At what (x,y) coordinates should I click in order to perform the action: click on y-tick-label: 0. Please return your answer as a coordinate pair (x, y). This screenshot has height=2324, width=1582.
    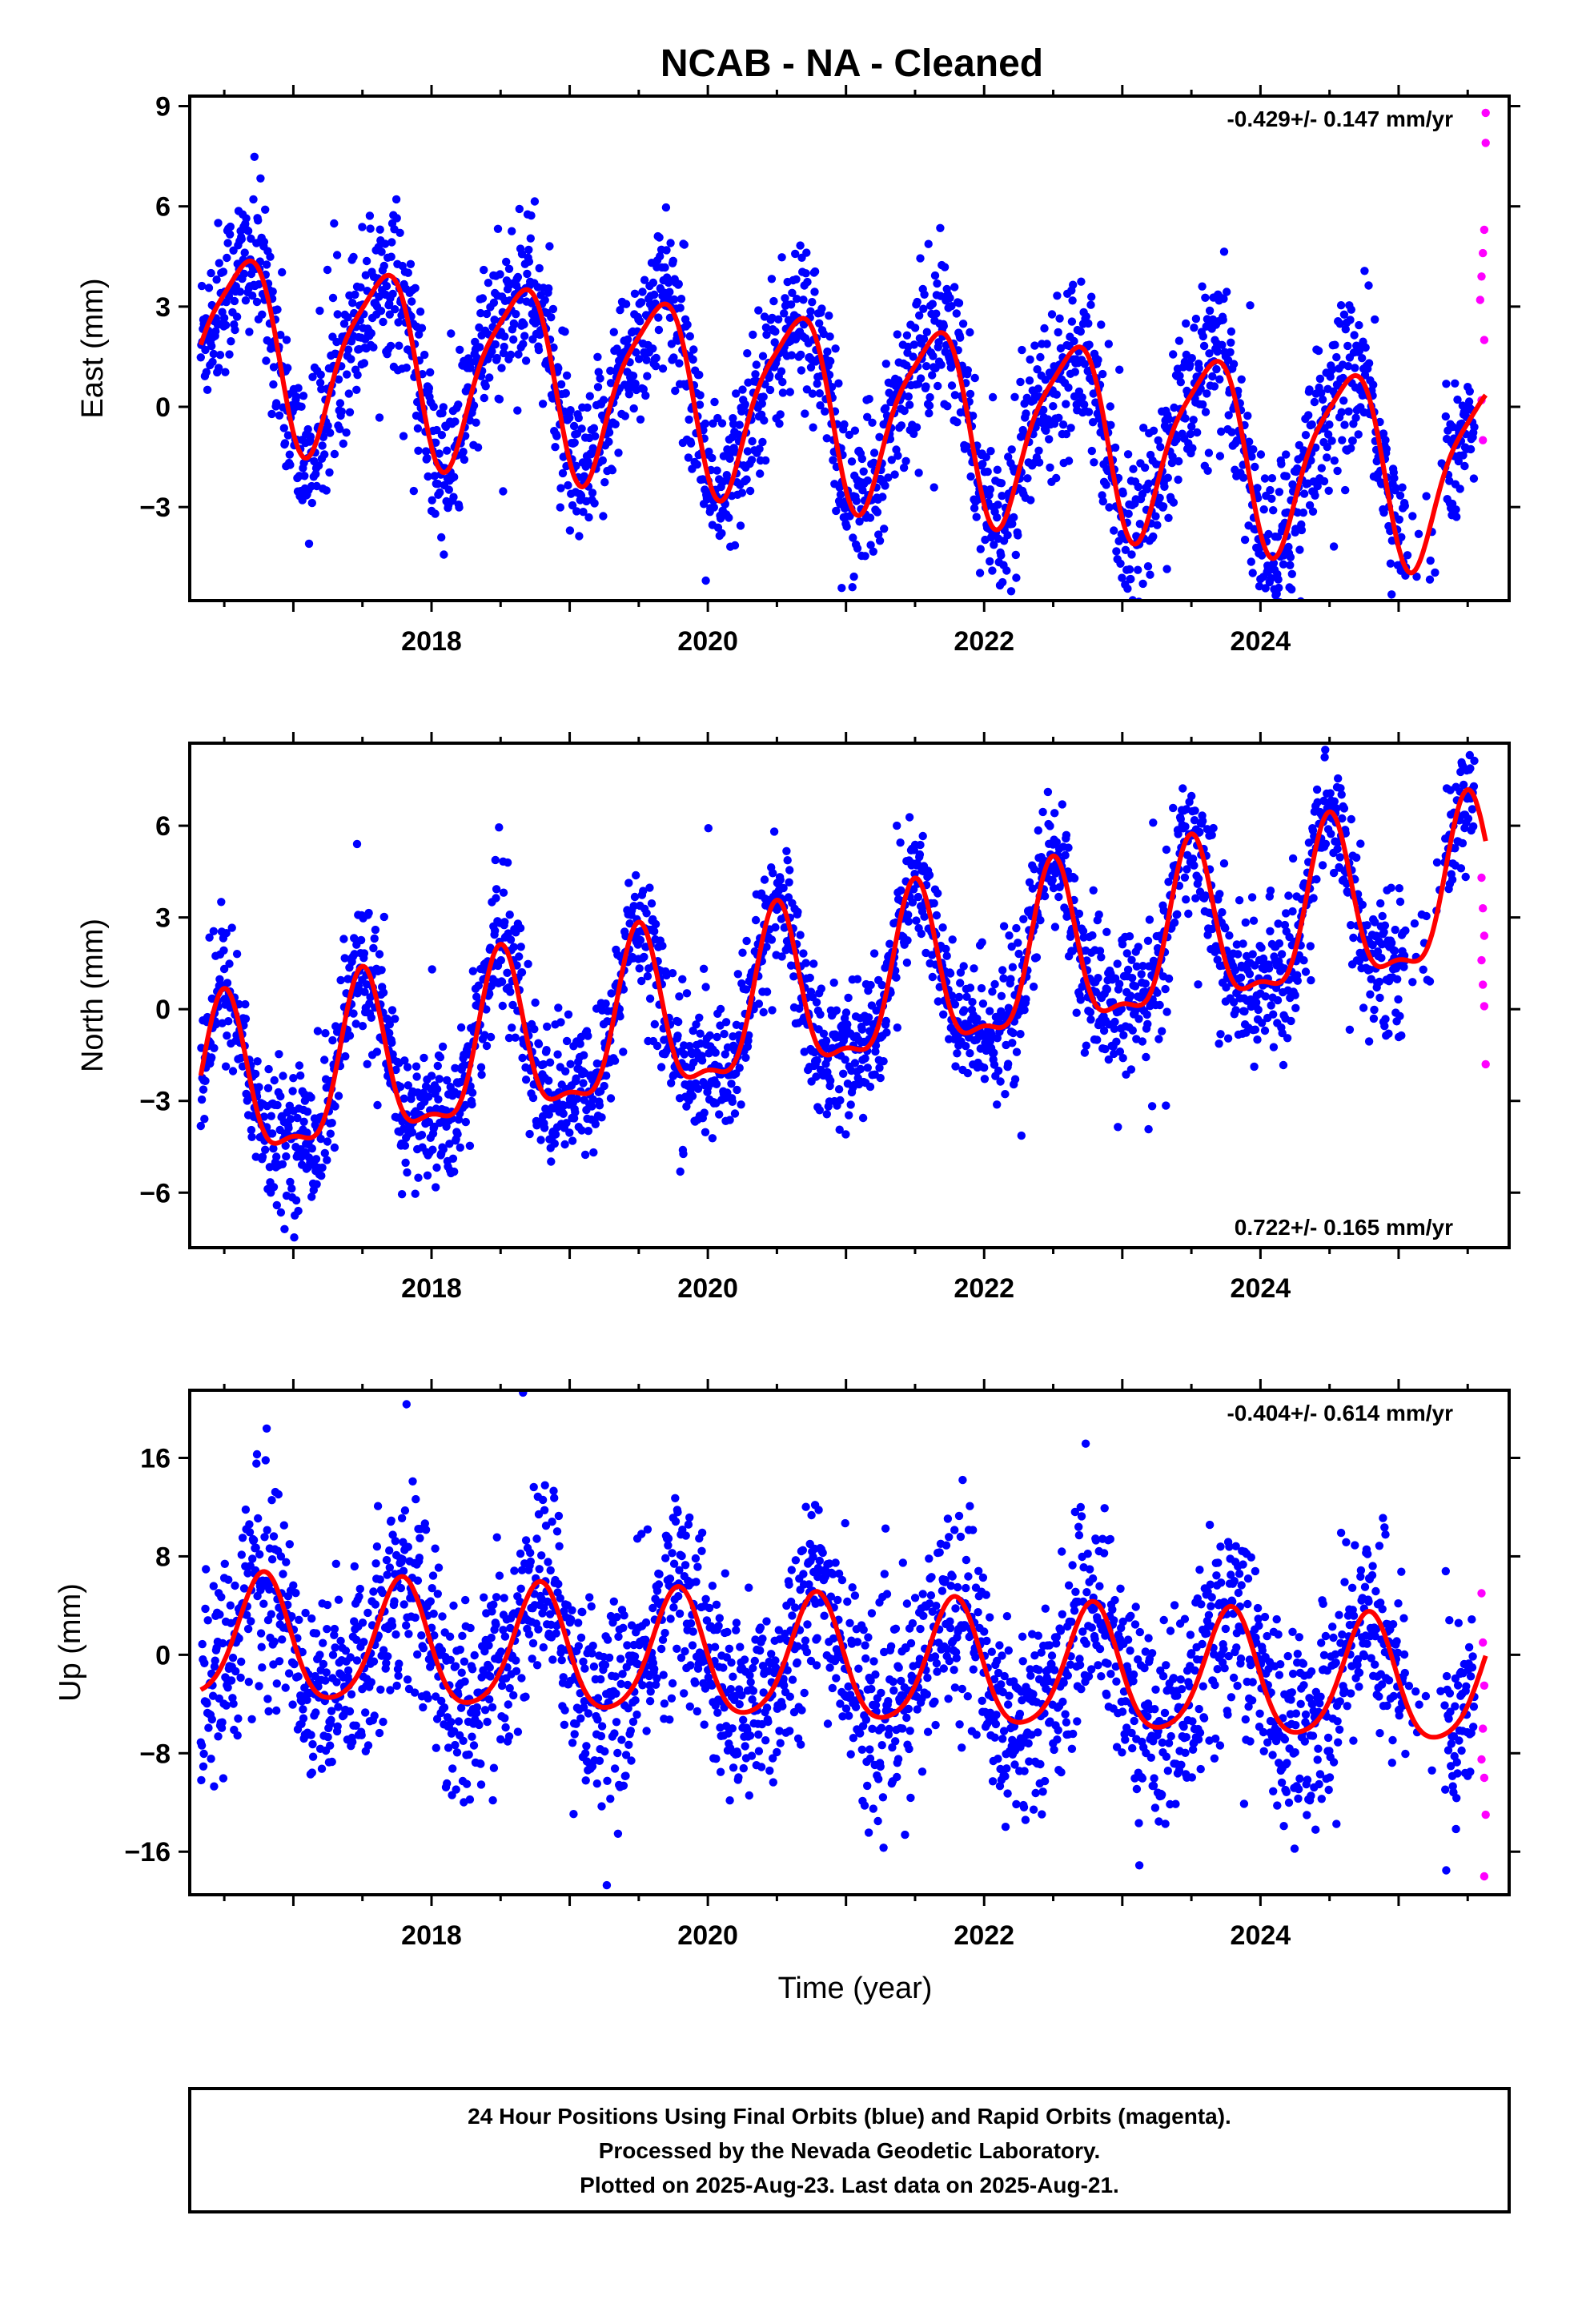
    Looking at the image, I should click on (163, 407).